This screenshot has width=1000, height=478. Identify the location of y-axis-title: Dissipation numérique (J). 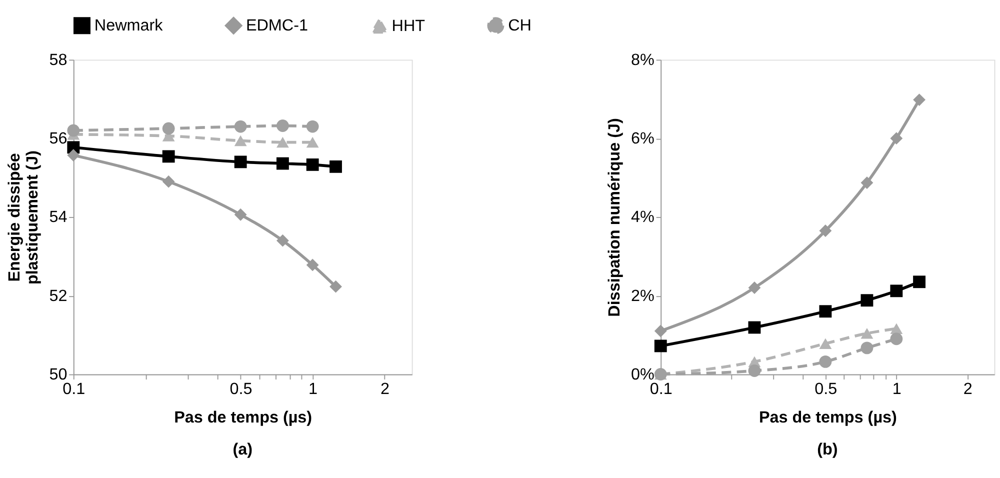
(615, 217).